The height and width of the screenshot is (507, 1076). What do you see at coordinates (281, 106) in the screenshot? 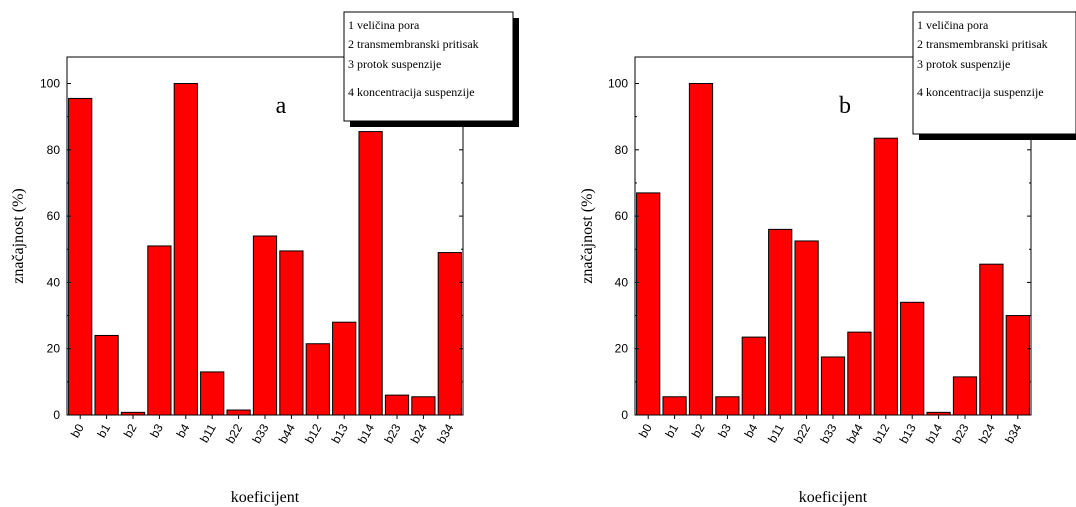
I see `panel-label: a` at bounding box center [281, 106].